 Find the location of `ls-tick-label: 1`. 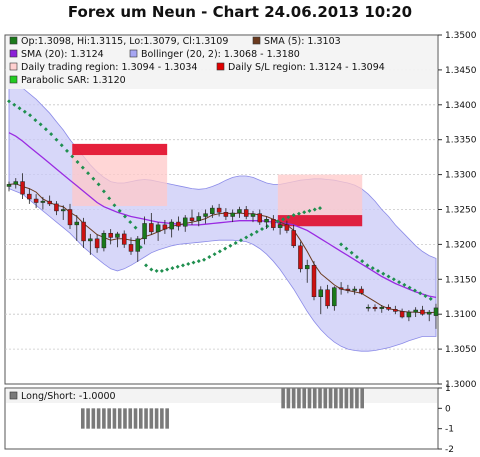

ls-tick-label: 1 is located at coordinates (448, 389).